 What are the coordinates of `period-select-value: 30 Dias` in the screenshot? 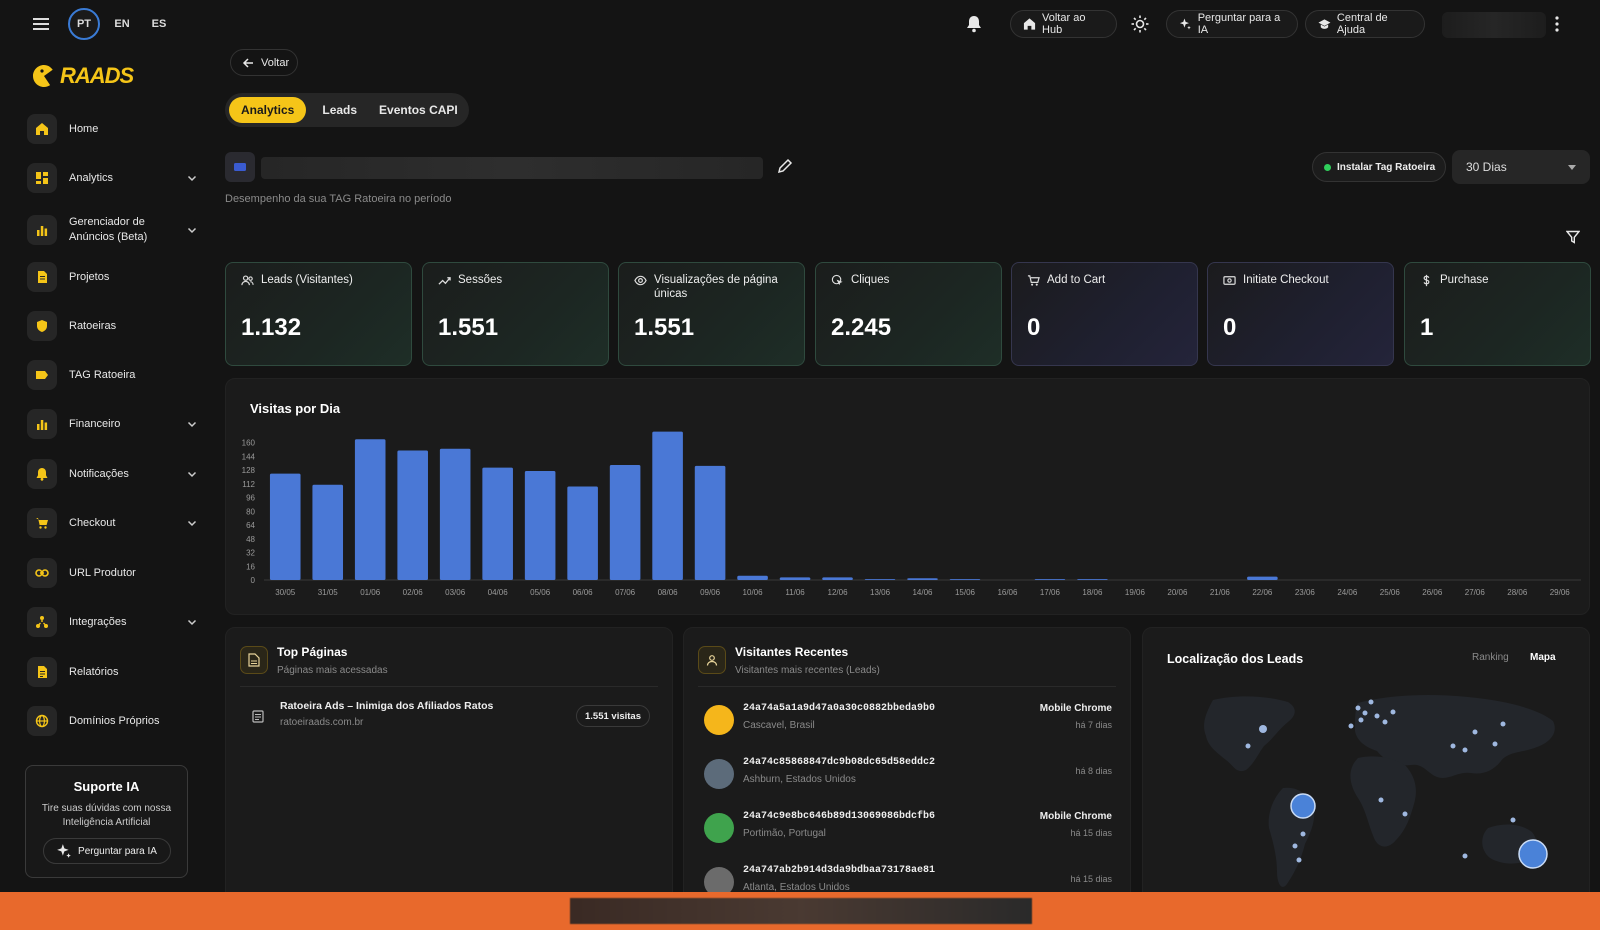 It's located at (1486, 167).